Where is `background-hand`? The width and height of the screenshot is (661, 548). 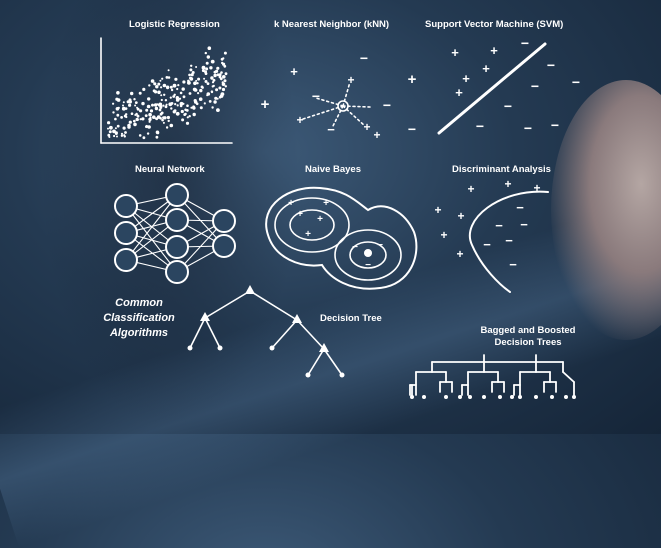
background-hand is located at coordinates (606, 210).